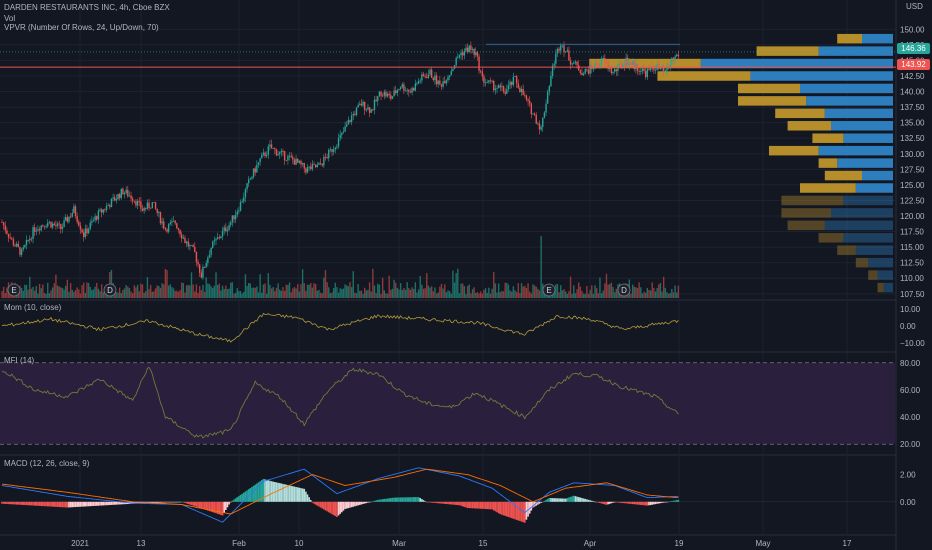  What do you see at coordinates (340, 402) in the screenshot?
I see `mfi-line` at bounding box center [340, 402].